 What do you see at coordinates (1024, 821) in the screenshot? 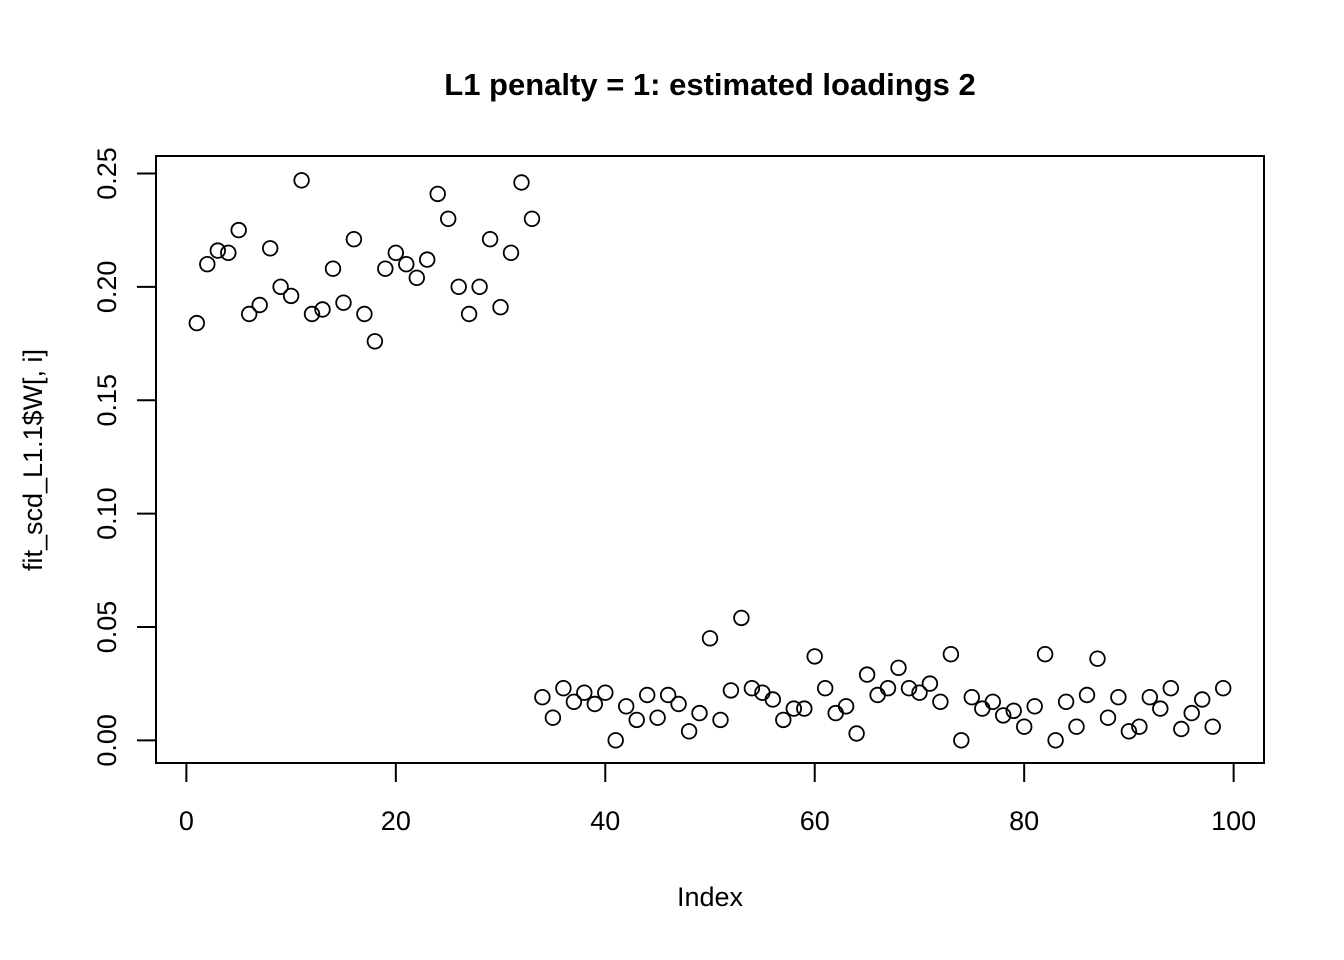
I see `x-tick-label: 80` at bounding box center [1024, 821].